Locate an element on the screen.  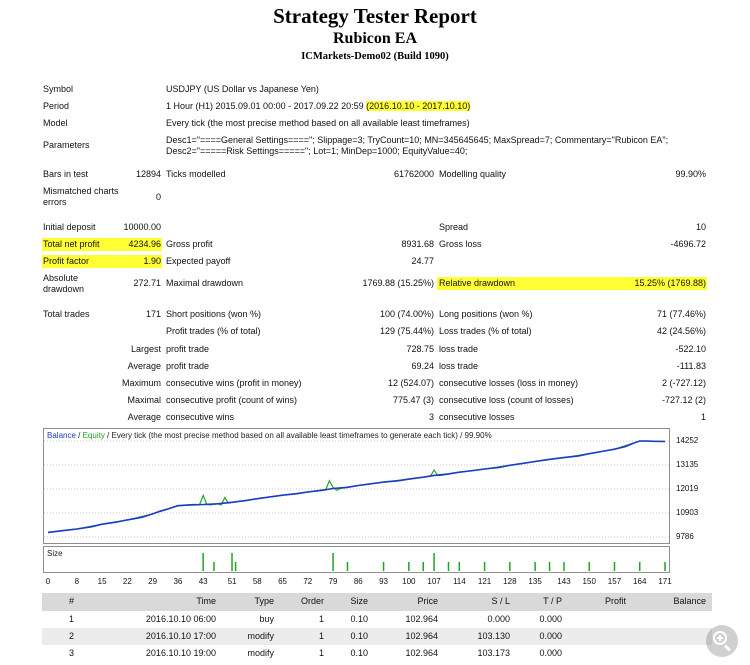
average-2-label: Average is located at coordinates (144, 417).